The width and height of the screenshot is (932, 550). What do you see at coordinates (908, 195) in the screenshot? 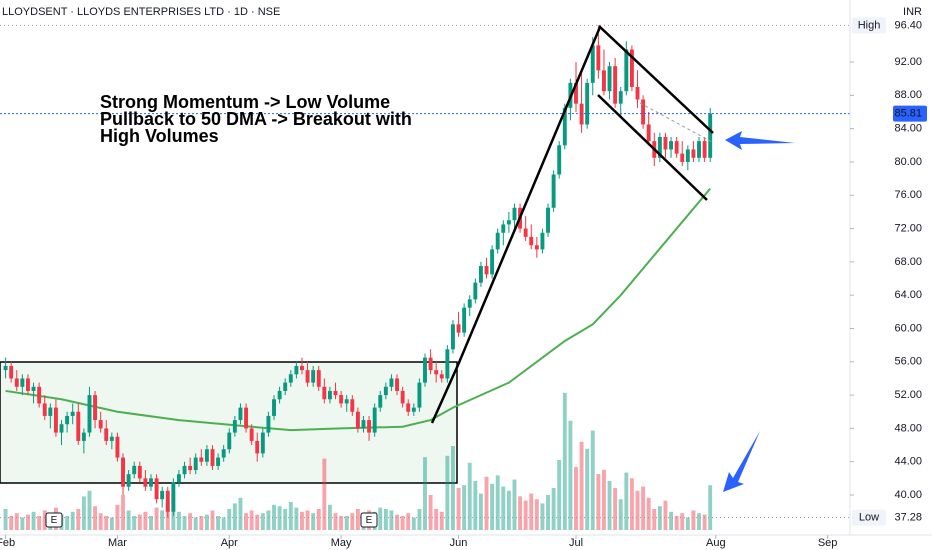
I see `y-tick-label: 76.00` at bounding box center [908, 195].